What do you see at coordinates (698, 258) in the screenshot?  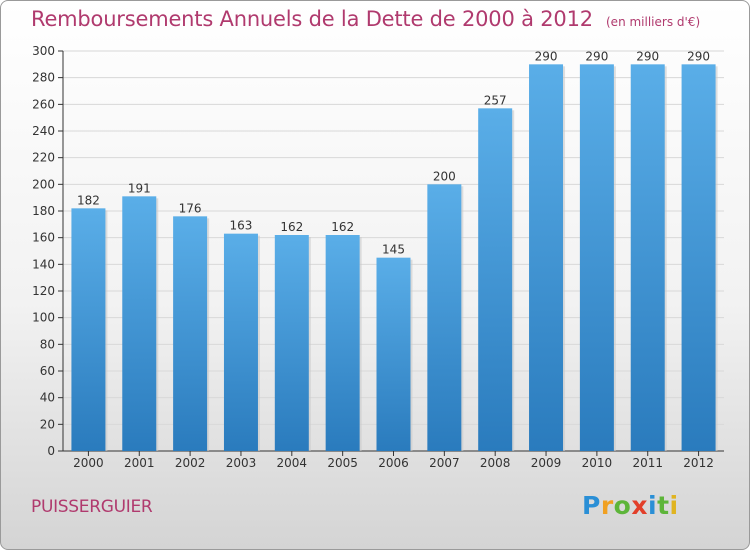 I see `bar-2012` at bounding box center [698, 258].